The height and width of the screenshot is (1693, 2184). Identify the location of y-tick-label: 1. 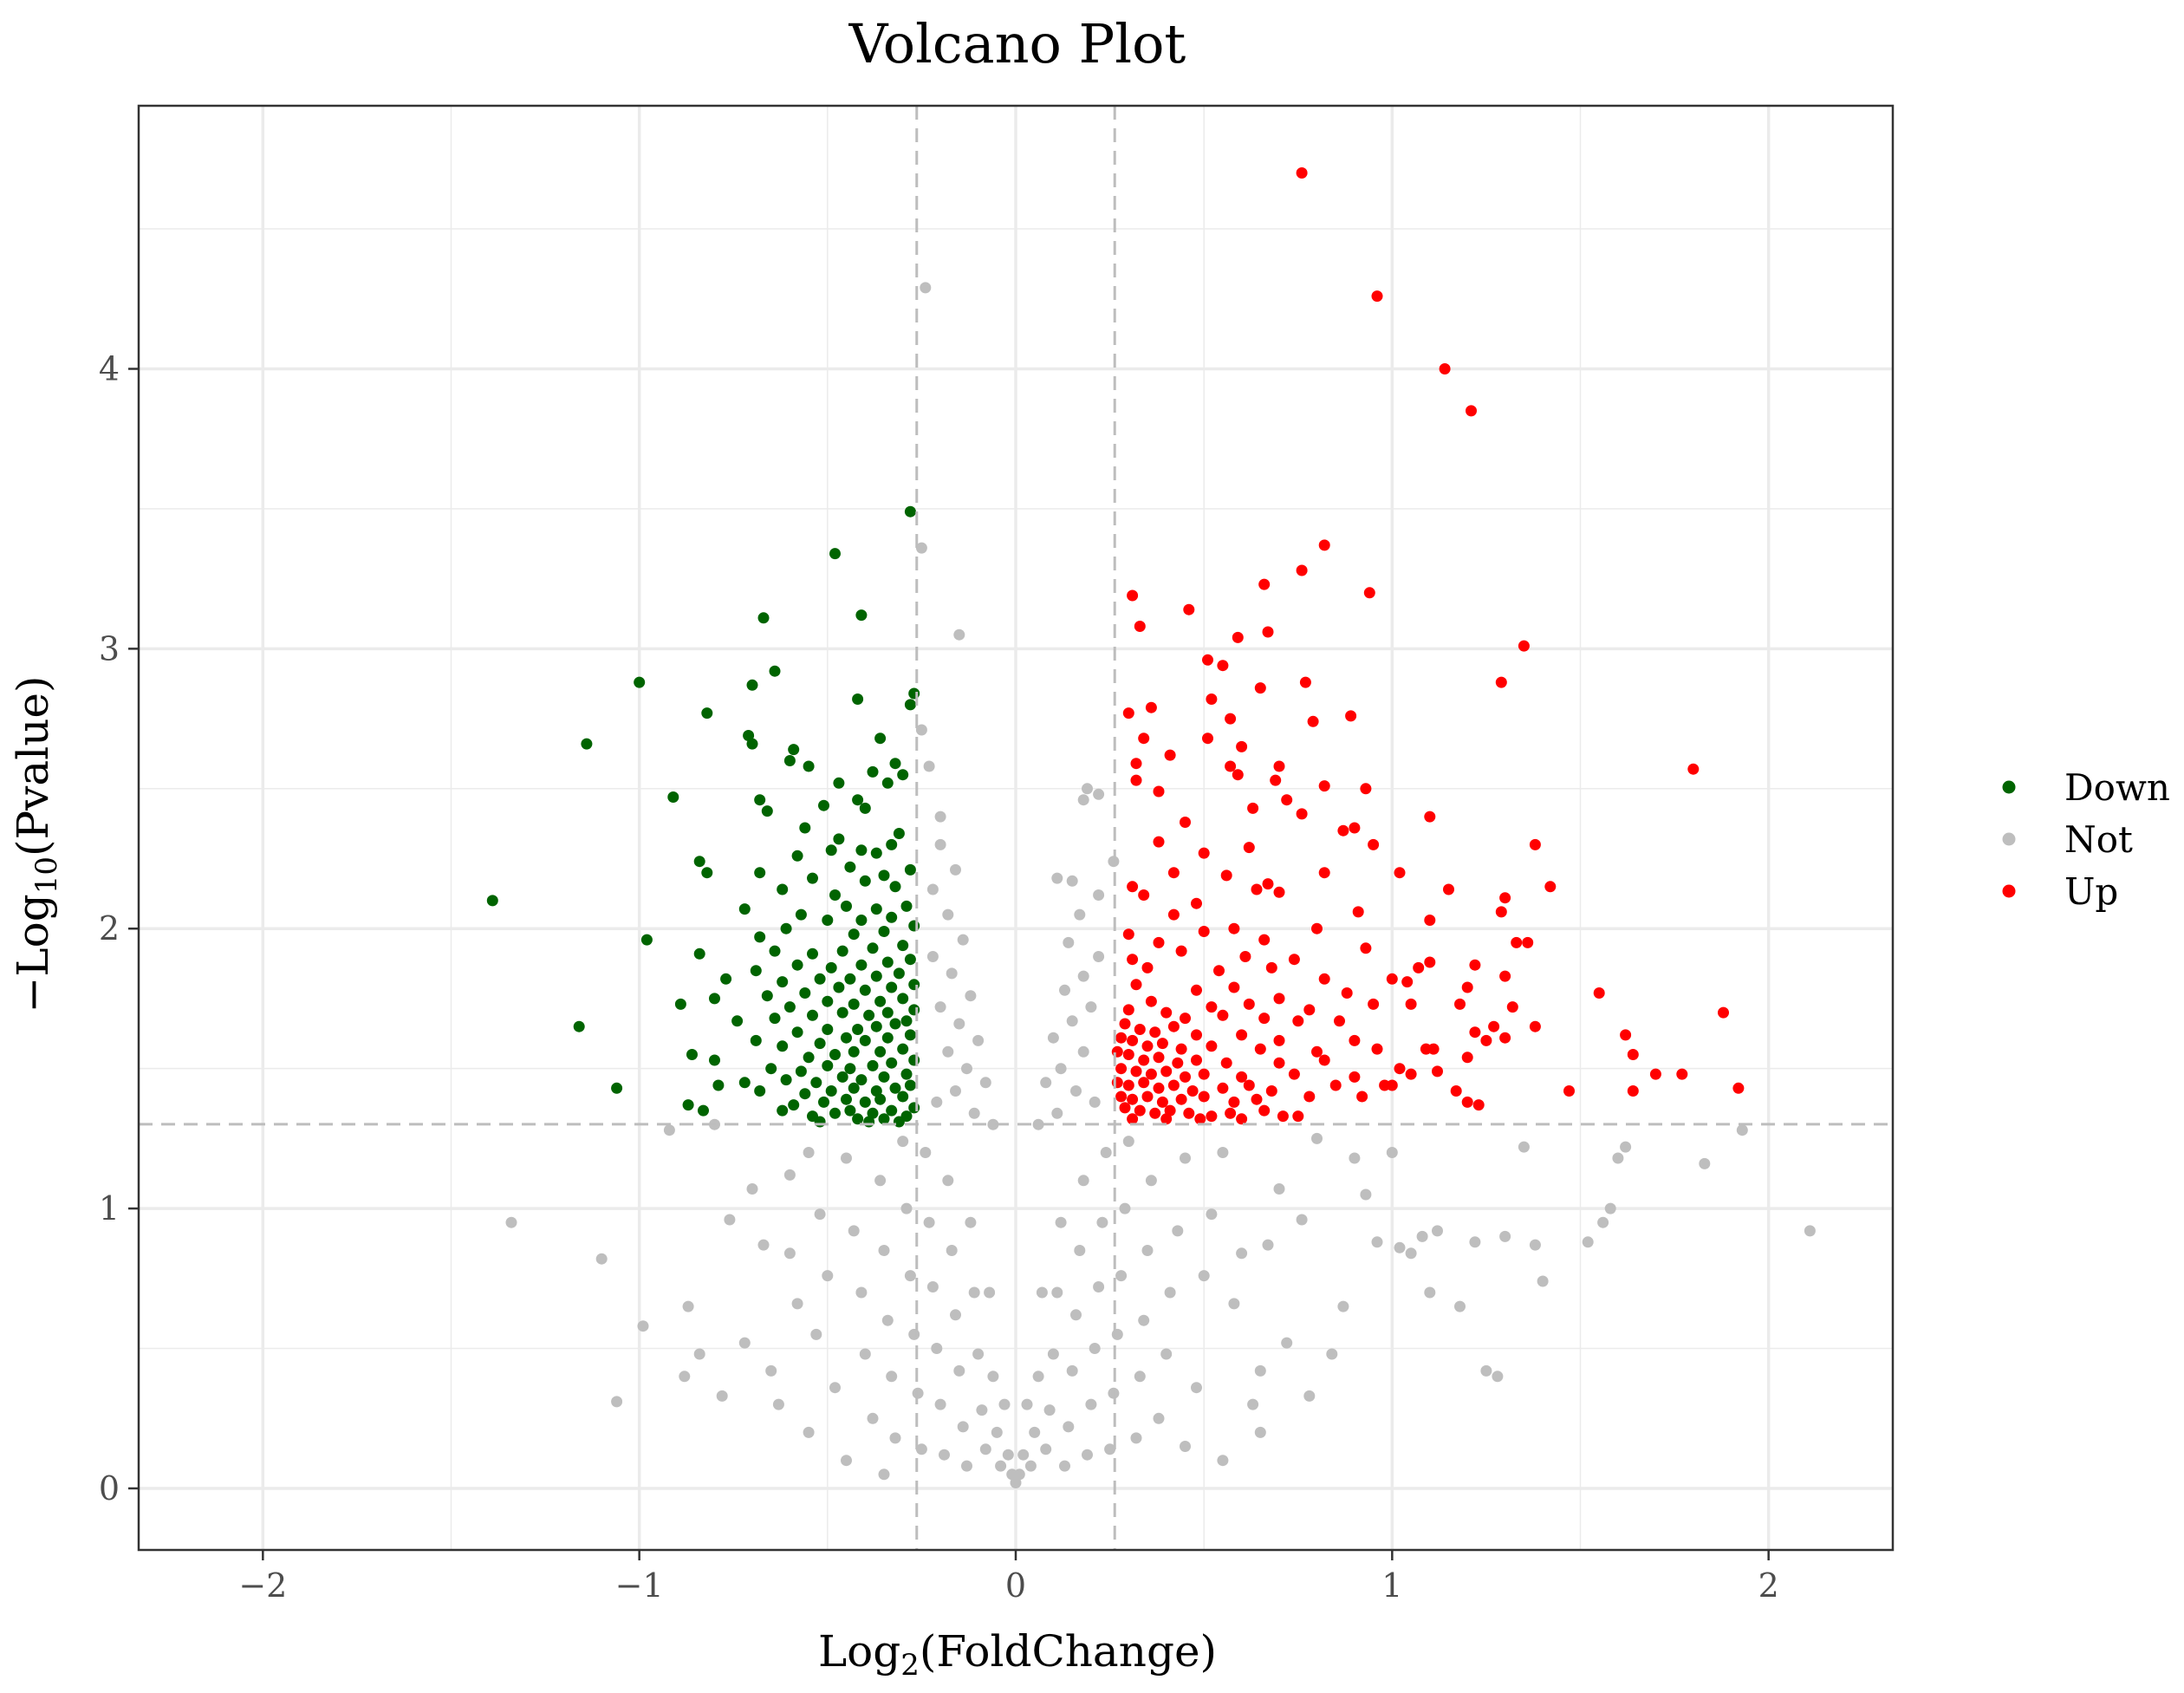
(109, 1208).